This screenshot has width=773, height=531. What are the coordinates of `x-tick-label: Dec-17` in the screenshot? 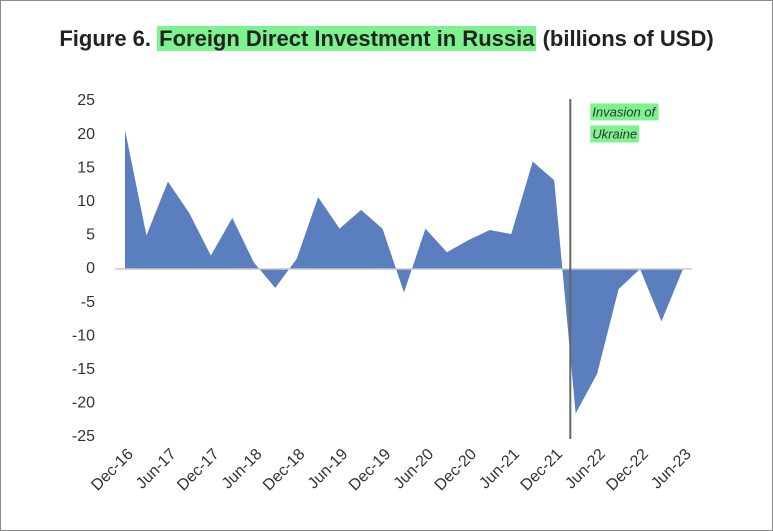 It's located at (198, 470).